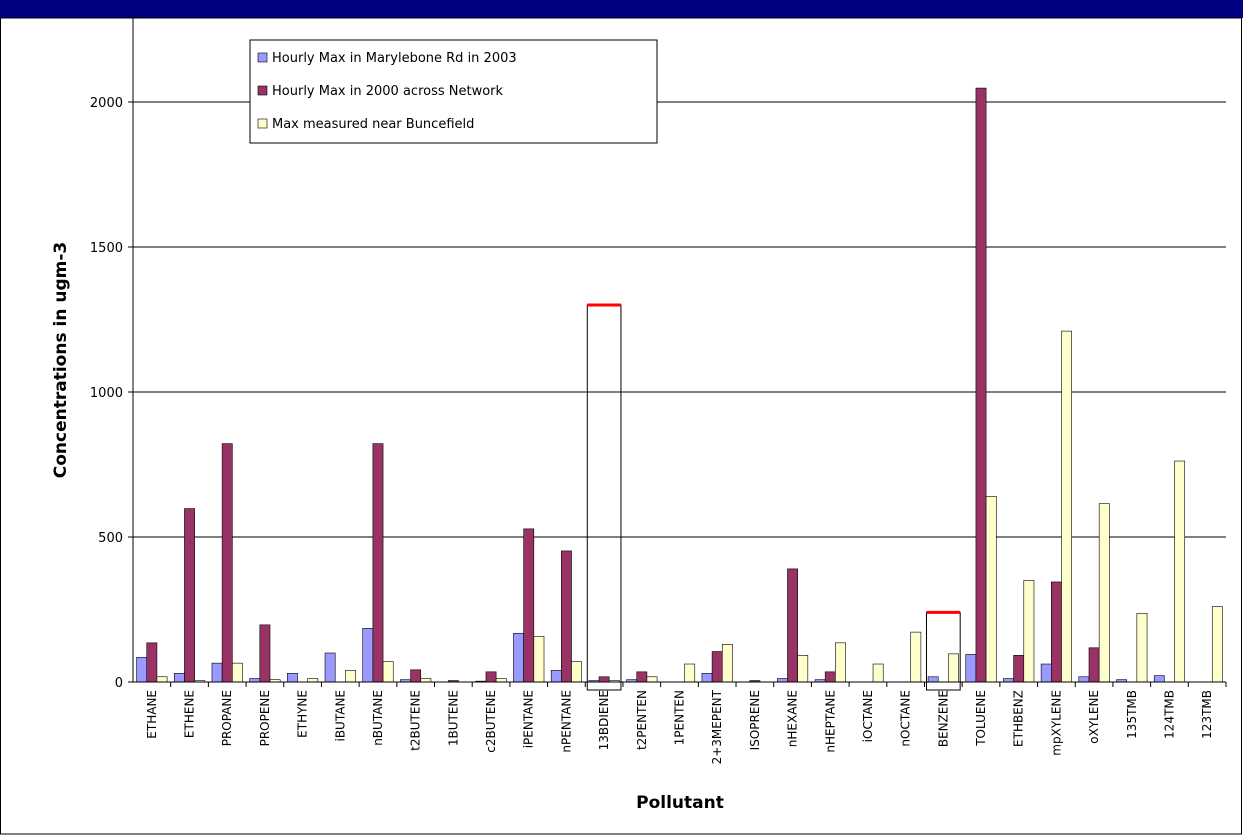 This screenshot has height=839, width=1243. Describe the element at coordinates (106, 248) in the screenshot. I see `y-tick-label: 1500` at that location.